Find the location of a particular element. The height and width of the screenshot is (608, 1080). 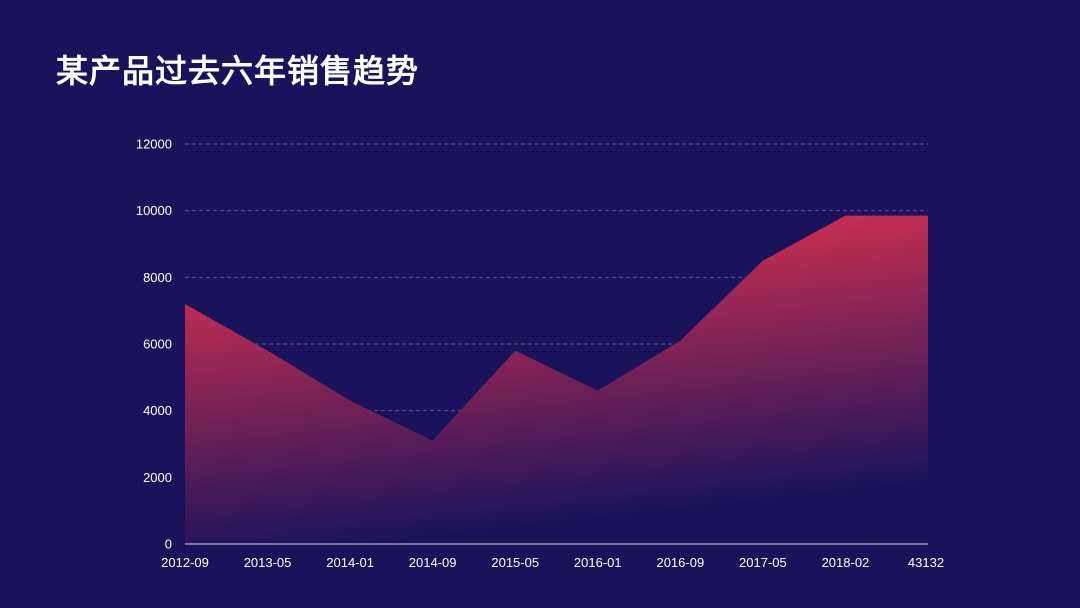

y-tick-label: 8000 is located at coordinates (157, 277).